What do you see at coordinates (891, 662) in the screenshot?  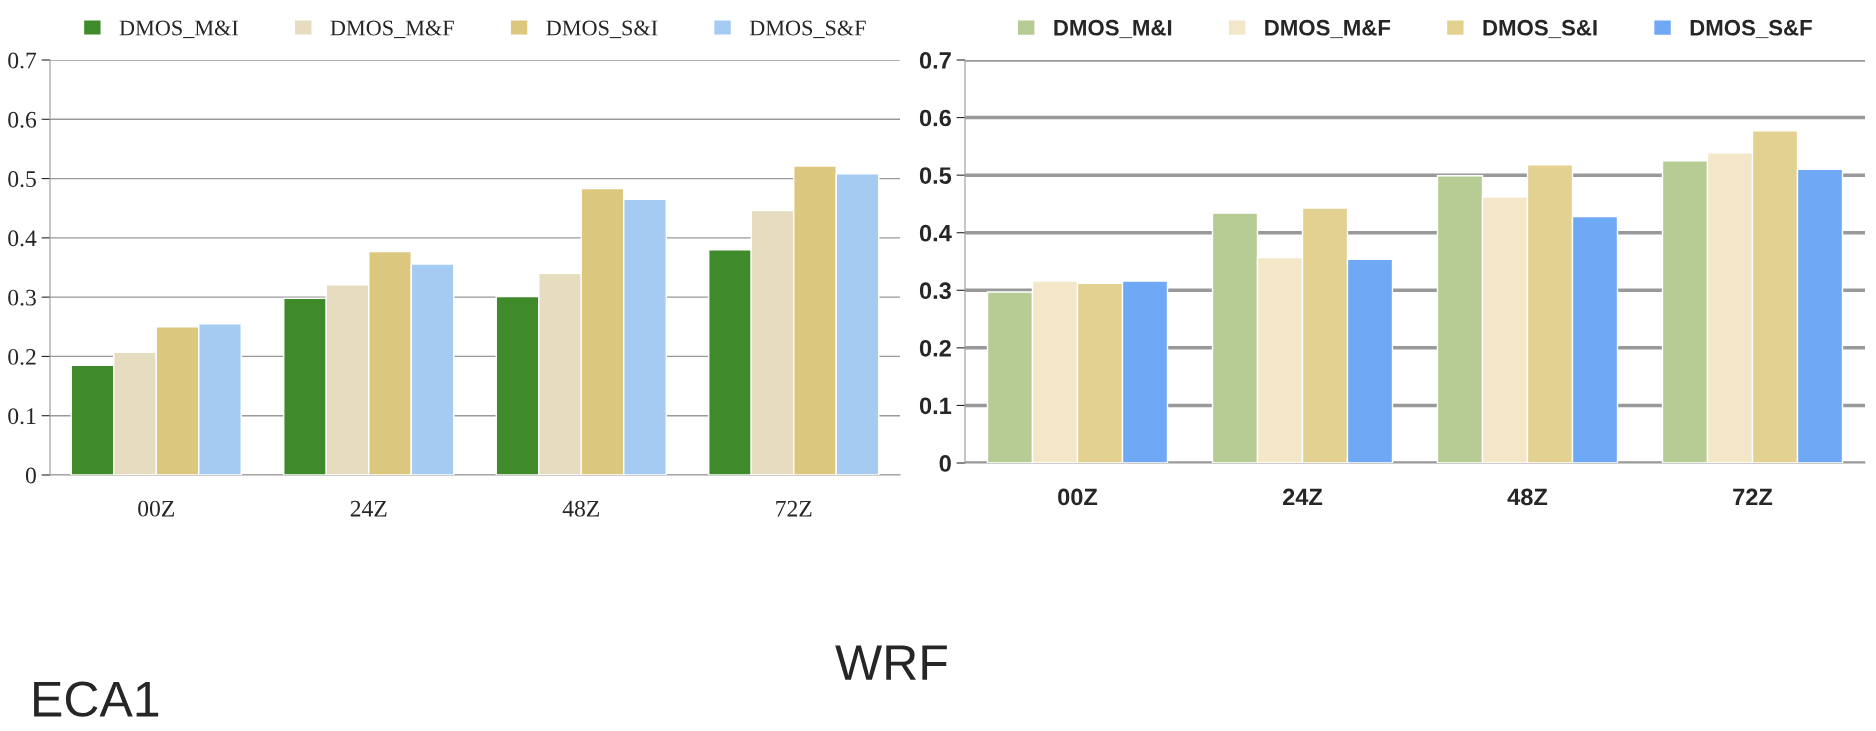 I see `text: WRF` at bounding box center [891, 662].